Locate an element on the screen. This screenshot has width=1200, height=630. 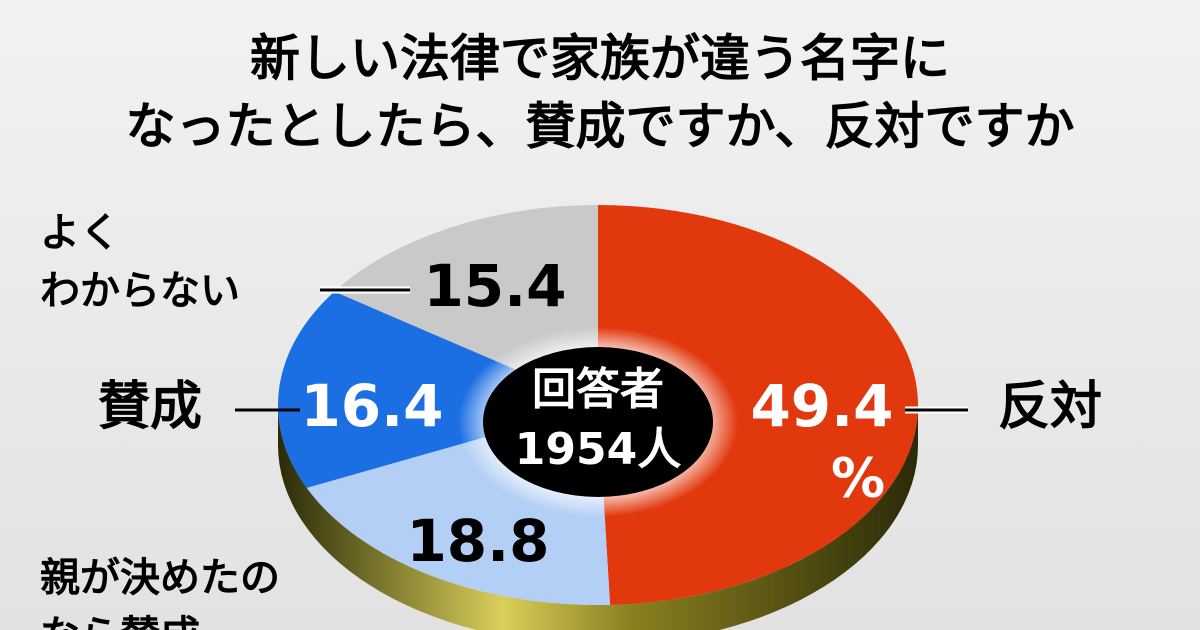
value-label: 16.4 is located at coordinates (371, 406).